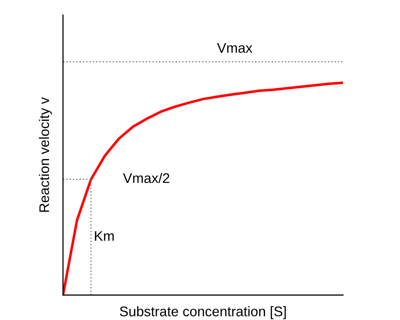 The height and width of the screenshot is (320, 400). What do you see at coordinates (45, 154) in the screenshot?
I see `y-axis-title: Reaction velocity v` at bounding box center [45, 154].